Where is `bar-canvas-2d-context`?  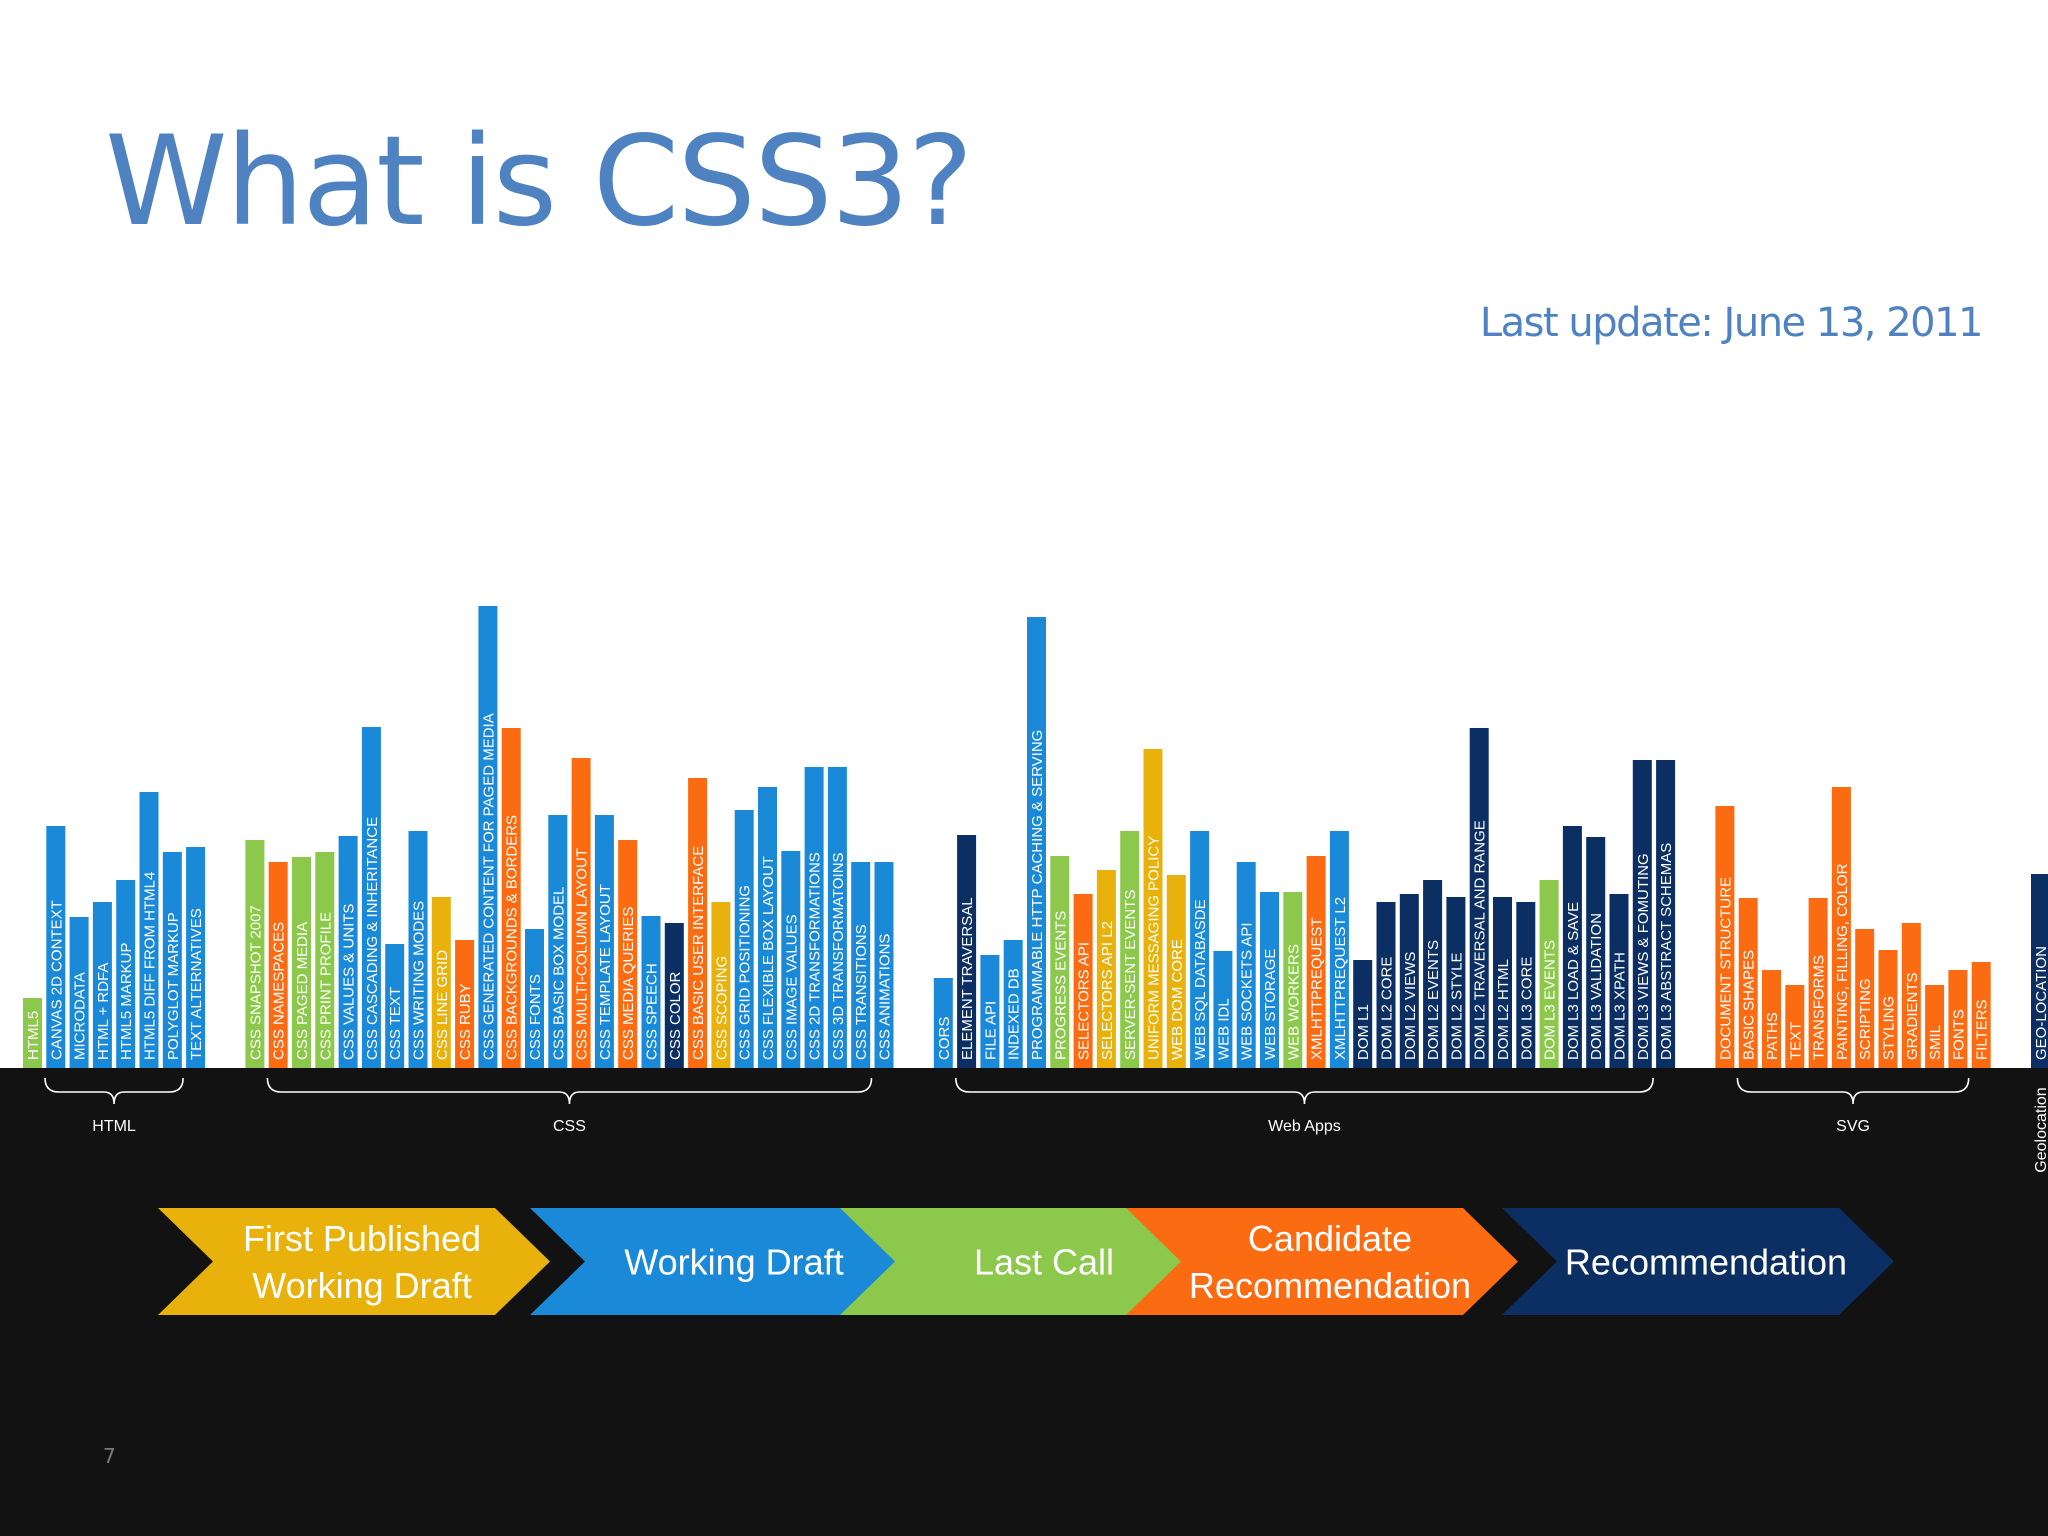
bar-canvas-2d-context is located at coordinates (56, 947).